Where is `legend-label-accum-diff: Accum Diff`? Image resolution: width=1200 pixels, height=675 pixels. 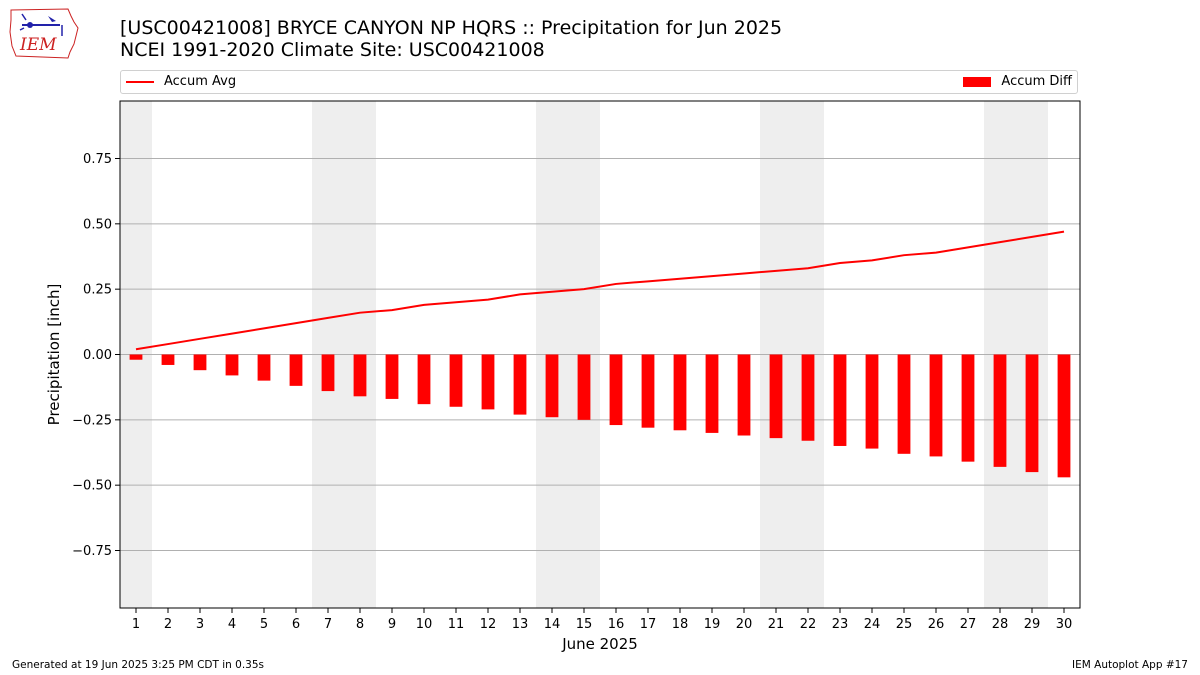 legend-label-accum-diff: Accum Diff is located at coordinates (1036, 81).